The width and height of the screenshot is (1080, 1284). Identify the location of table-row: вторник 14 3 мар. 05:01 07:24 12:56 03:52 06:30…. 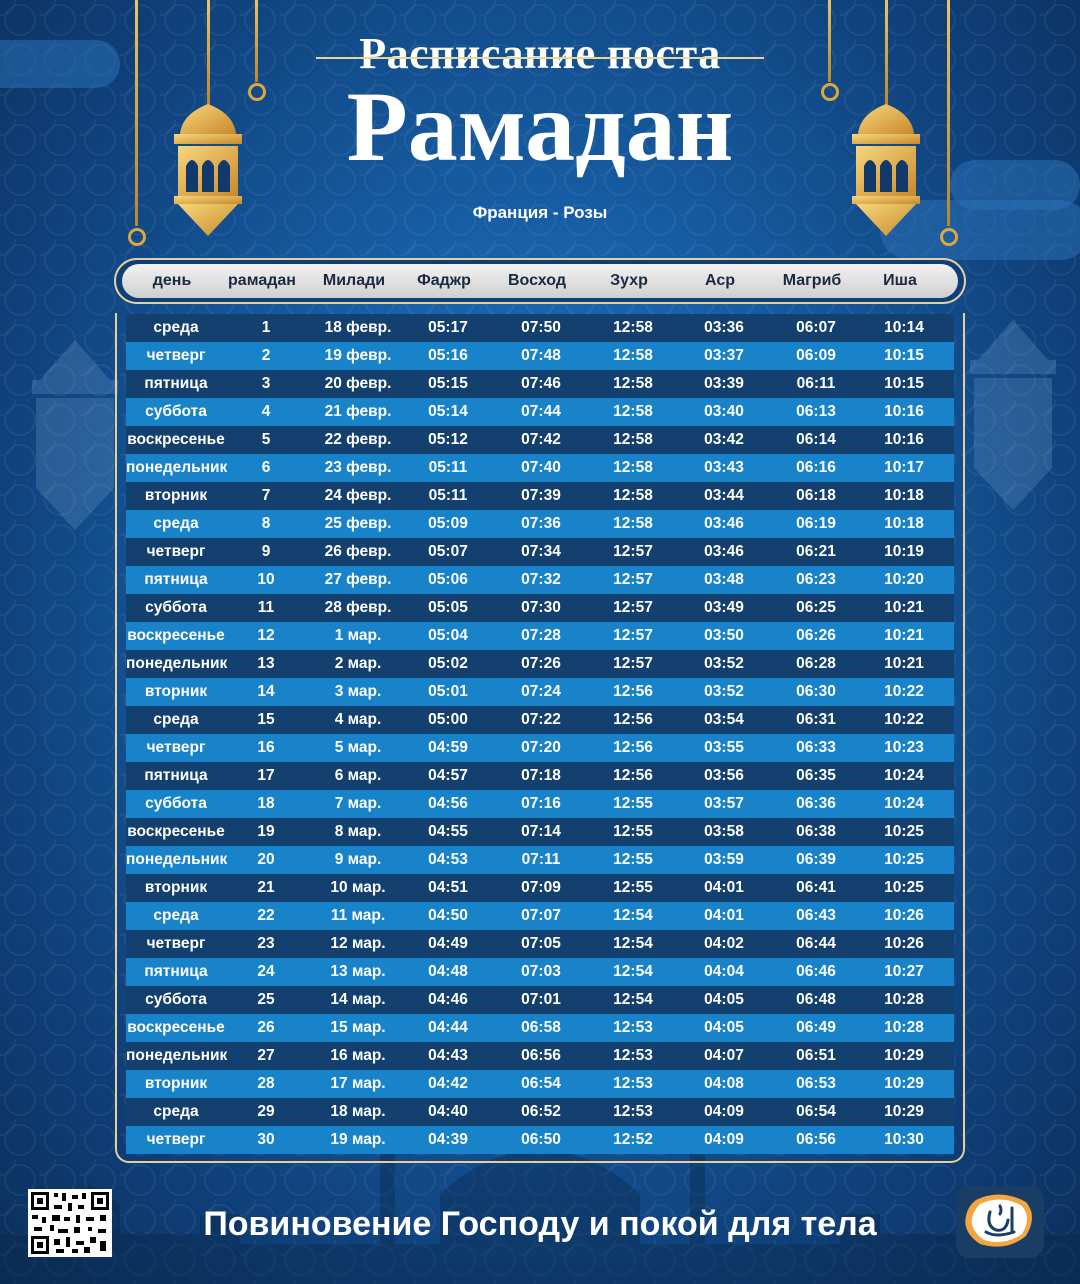
(540, 692).